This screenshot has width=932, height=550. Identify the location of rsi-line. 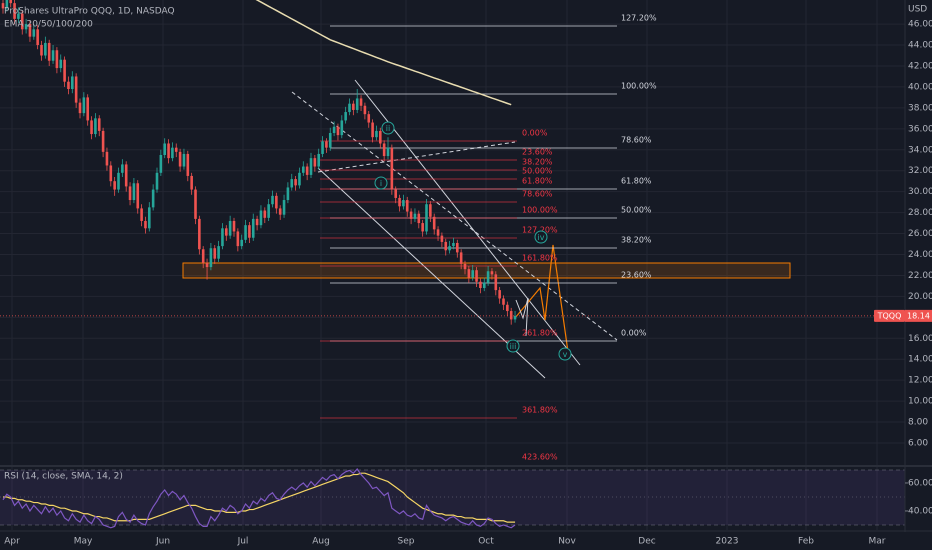
(259, 498).